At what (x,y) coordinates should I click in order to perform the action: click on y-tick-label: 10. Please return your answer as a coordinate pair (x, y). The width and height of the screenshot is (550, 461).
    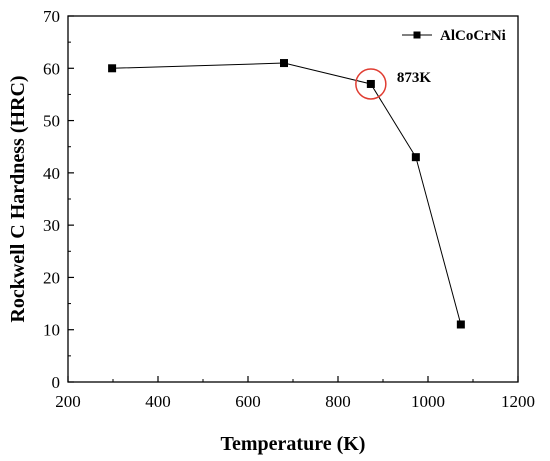
    Looking at the image, I should click on (51, 330).